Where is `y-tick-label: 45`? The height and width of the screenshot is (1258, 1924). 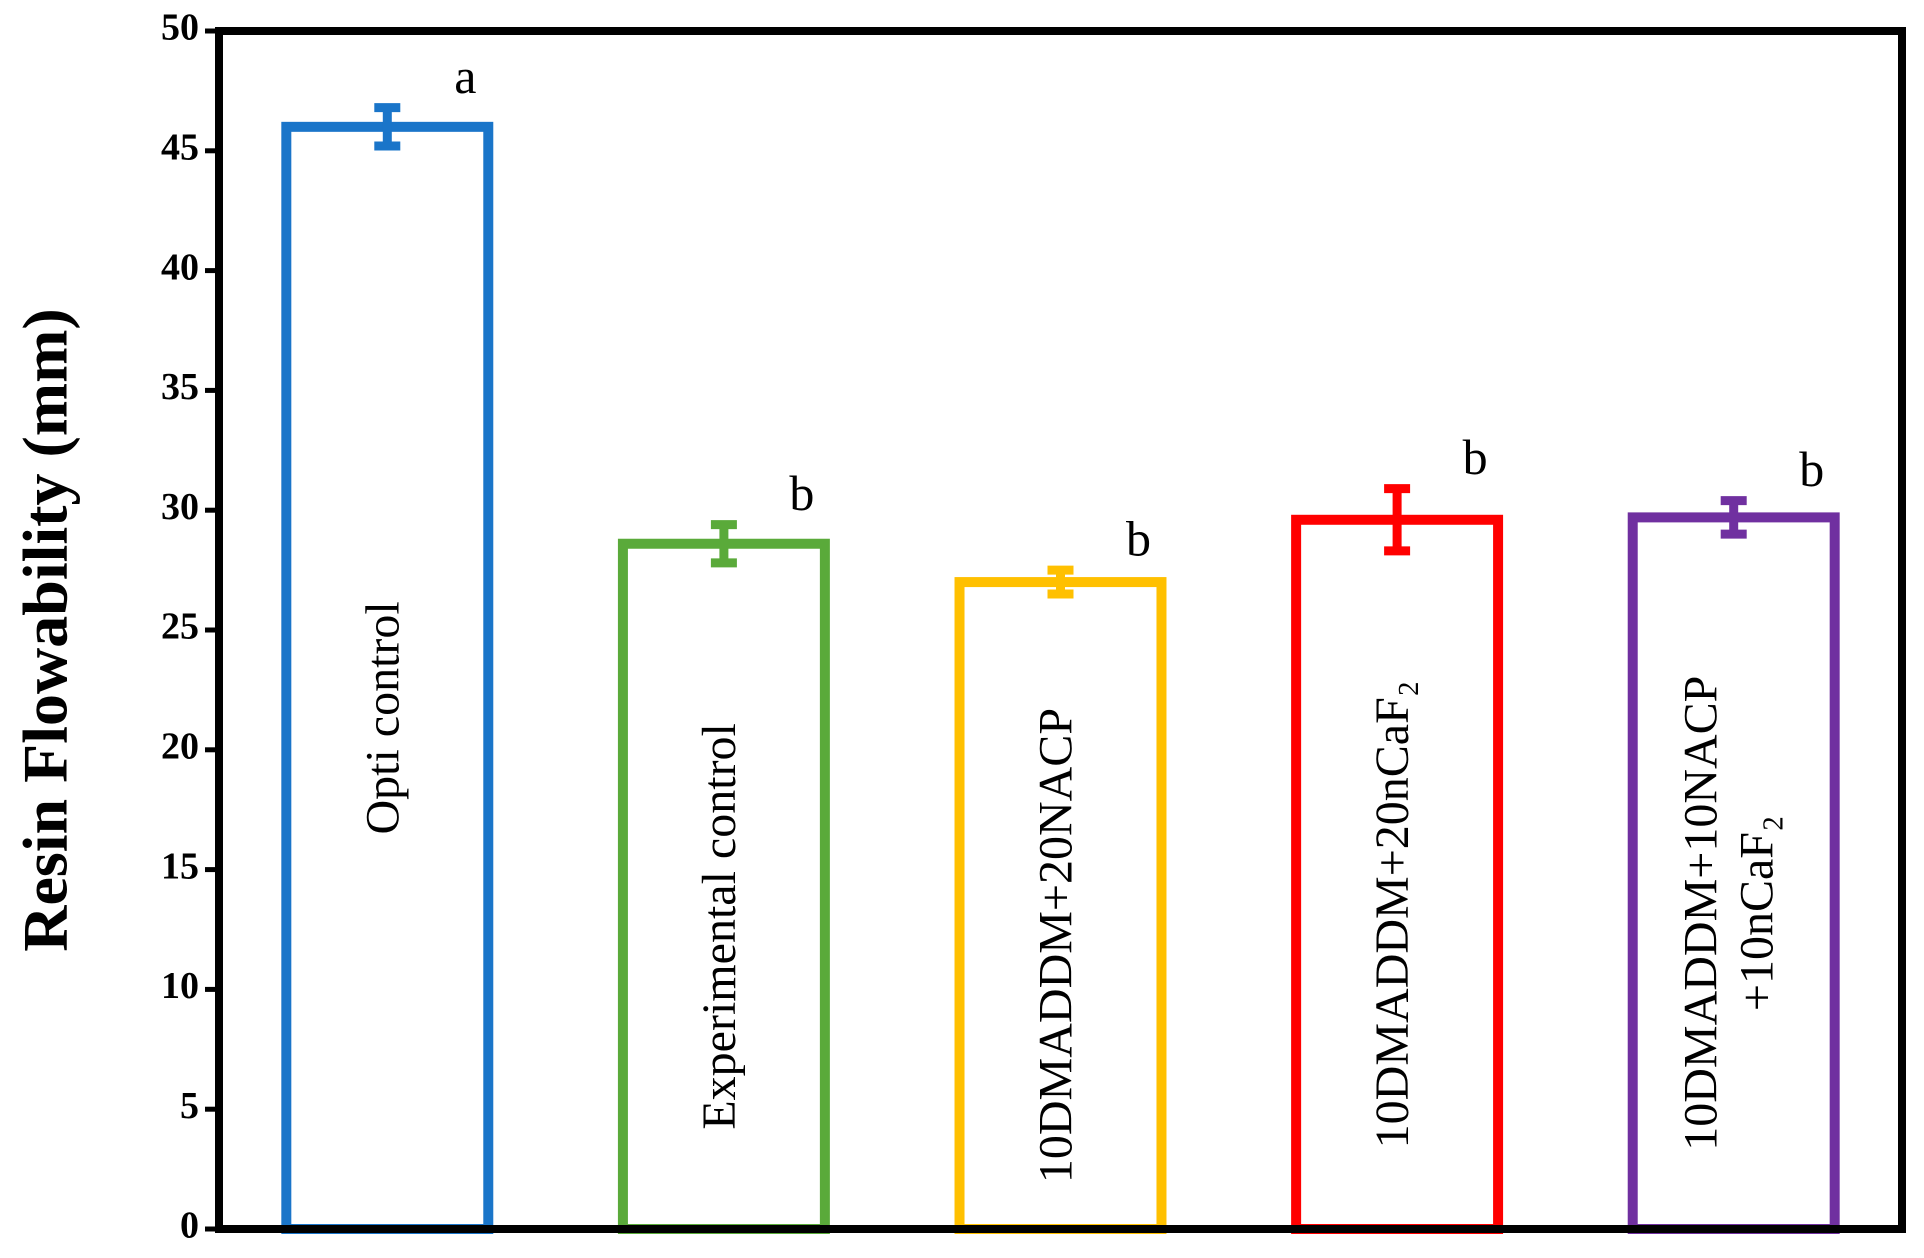
y-tick-label: 45 is located at coordinates (180, 148).